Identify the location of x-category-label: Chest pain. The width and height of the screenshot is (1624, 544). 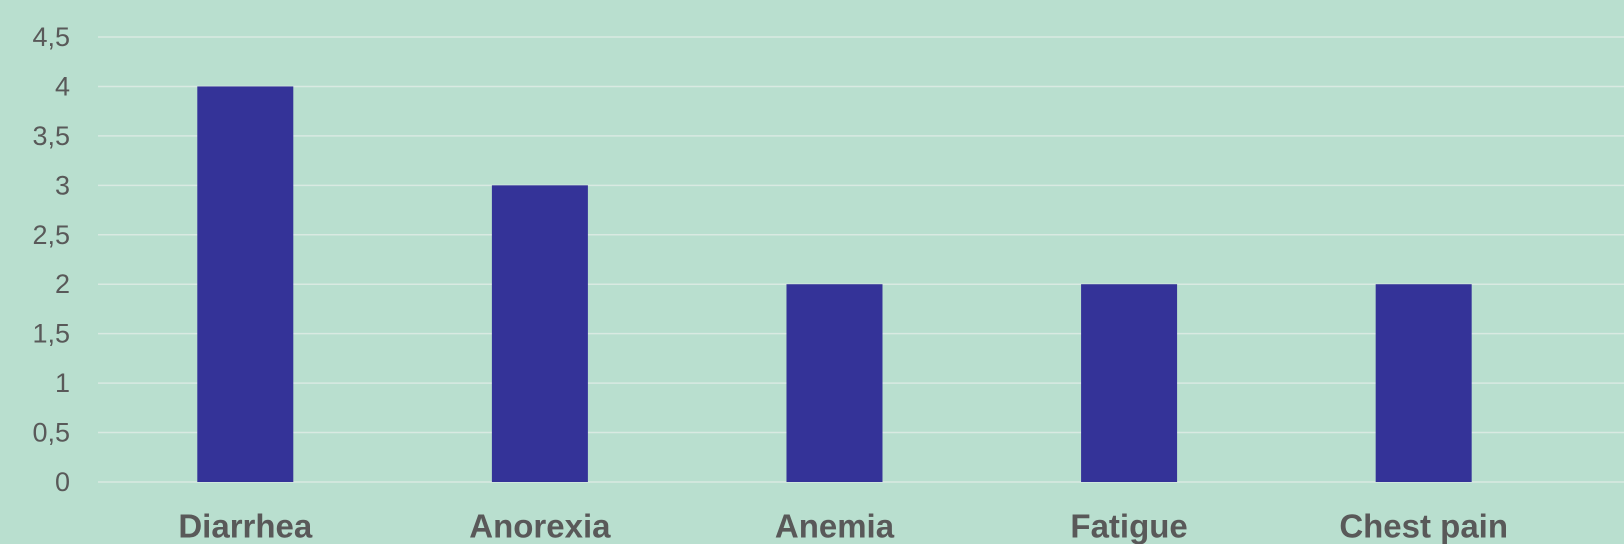
(1423, 526).